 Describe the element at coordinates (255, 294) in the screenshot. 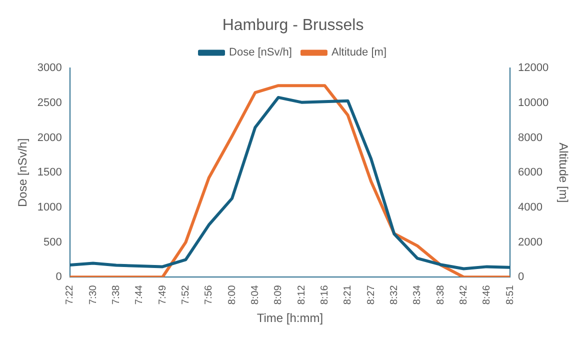

I see `x-tick-label: 8:04` at that location.